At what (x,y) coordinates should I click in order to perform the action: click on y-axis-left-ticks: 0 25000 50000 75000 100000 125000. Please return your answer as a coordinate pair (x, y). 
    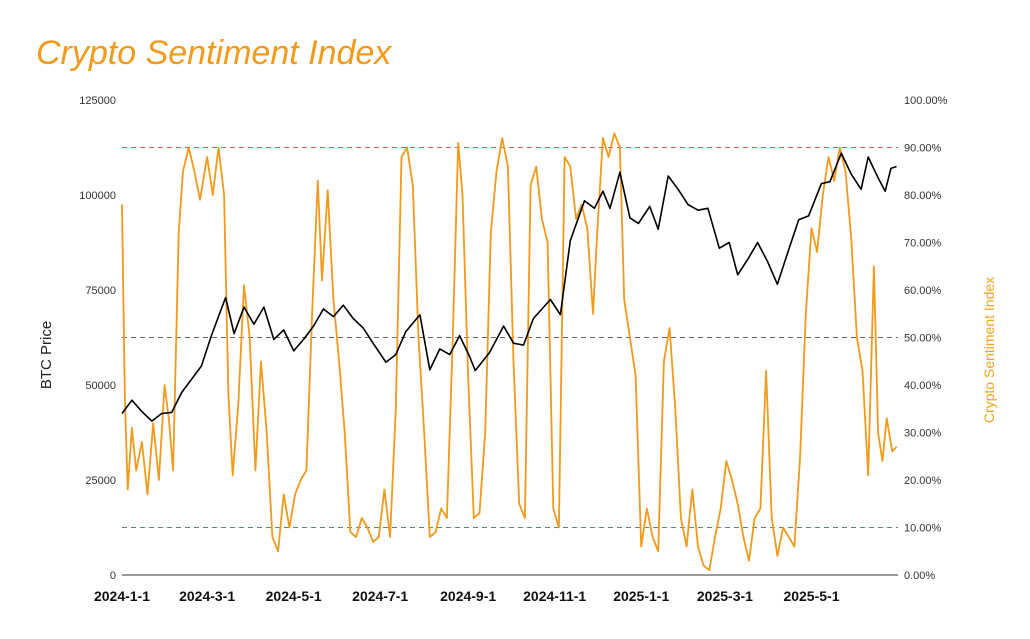
    Looking at the image, I should click on (97, 338).